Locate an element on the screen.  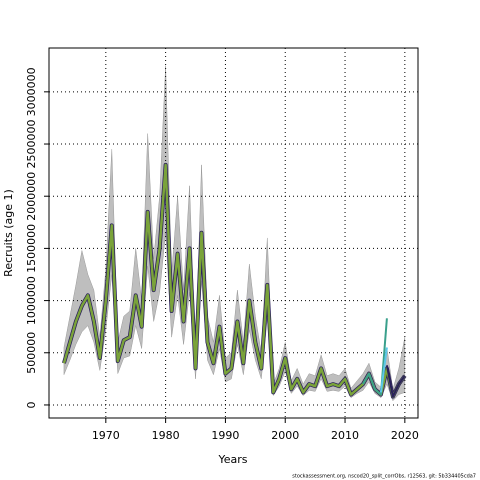
y-axis-label: Recruits (age 1) is located at coordinates (8, 233).